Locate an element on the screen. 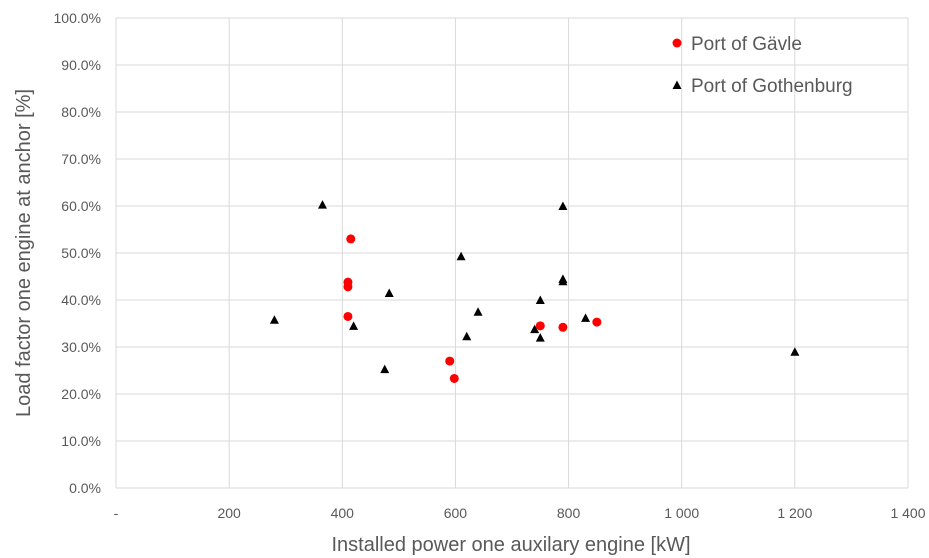  x-tick-label: 1 000 is located at coordinates (681, 513).